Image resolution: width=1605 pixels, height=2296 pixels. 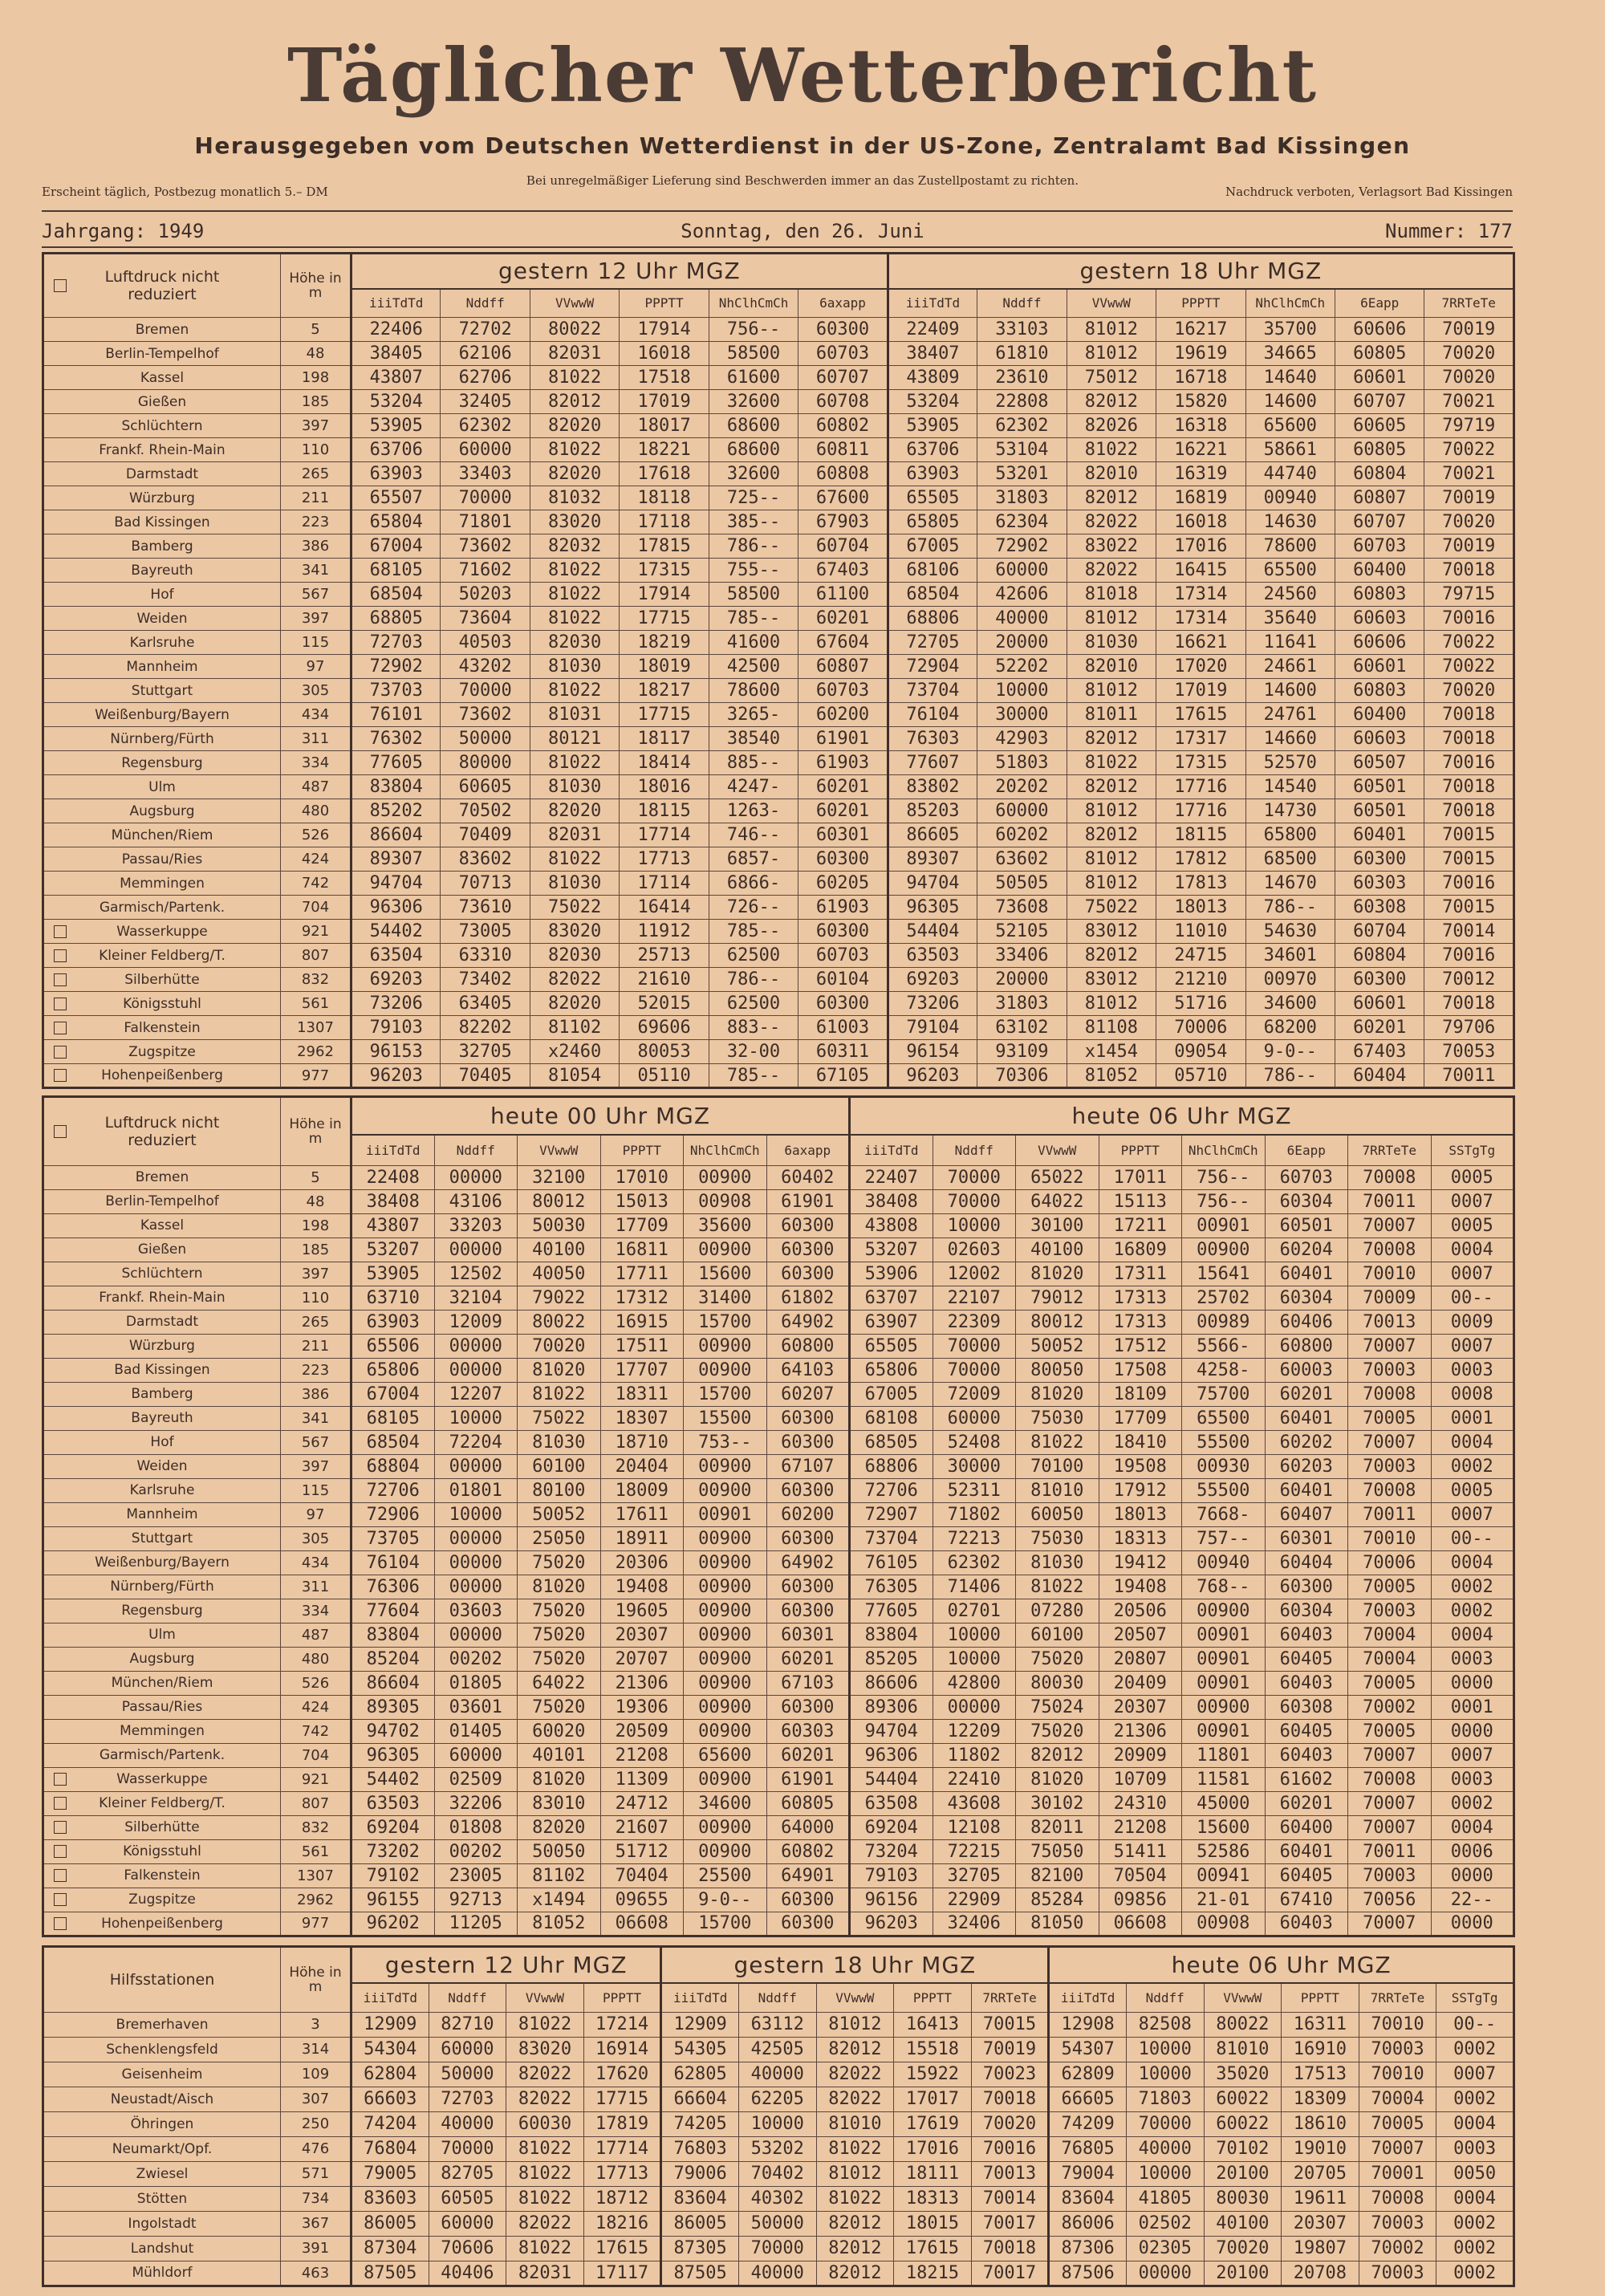 I want to click on data-cell: 70011, so click(x=1389, y=1201).